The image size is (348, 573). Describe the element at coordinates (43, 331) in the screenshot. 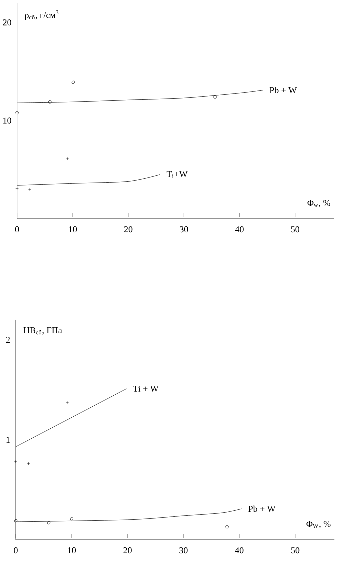

I see `y-axis-title: HB$_{сб}$, ГПа` at that location.